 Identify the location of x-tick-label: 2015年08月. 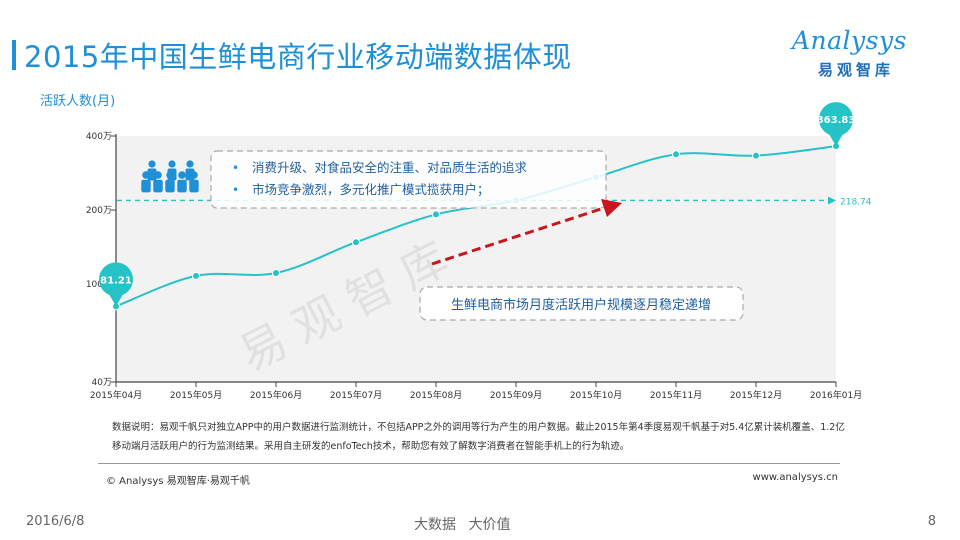
(436, 395).